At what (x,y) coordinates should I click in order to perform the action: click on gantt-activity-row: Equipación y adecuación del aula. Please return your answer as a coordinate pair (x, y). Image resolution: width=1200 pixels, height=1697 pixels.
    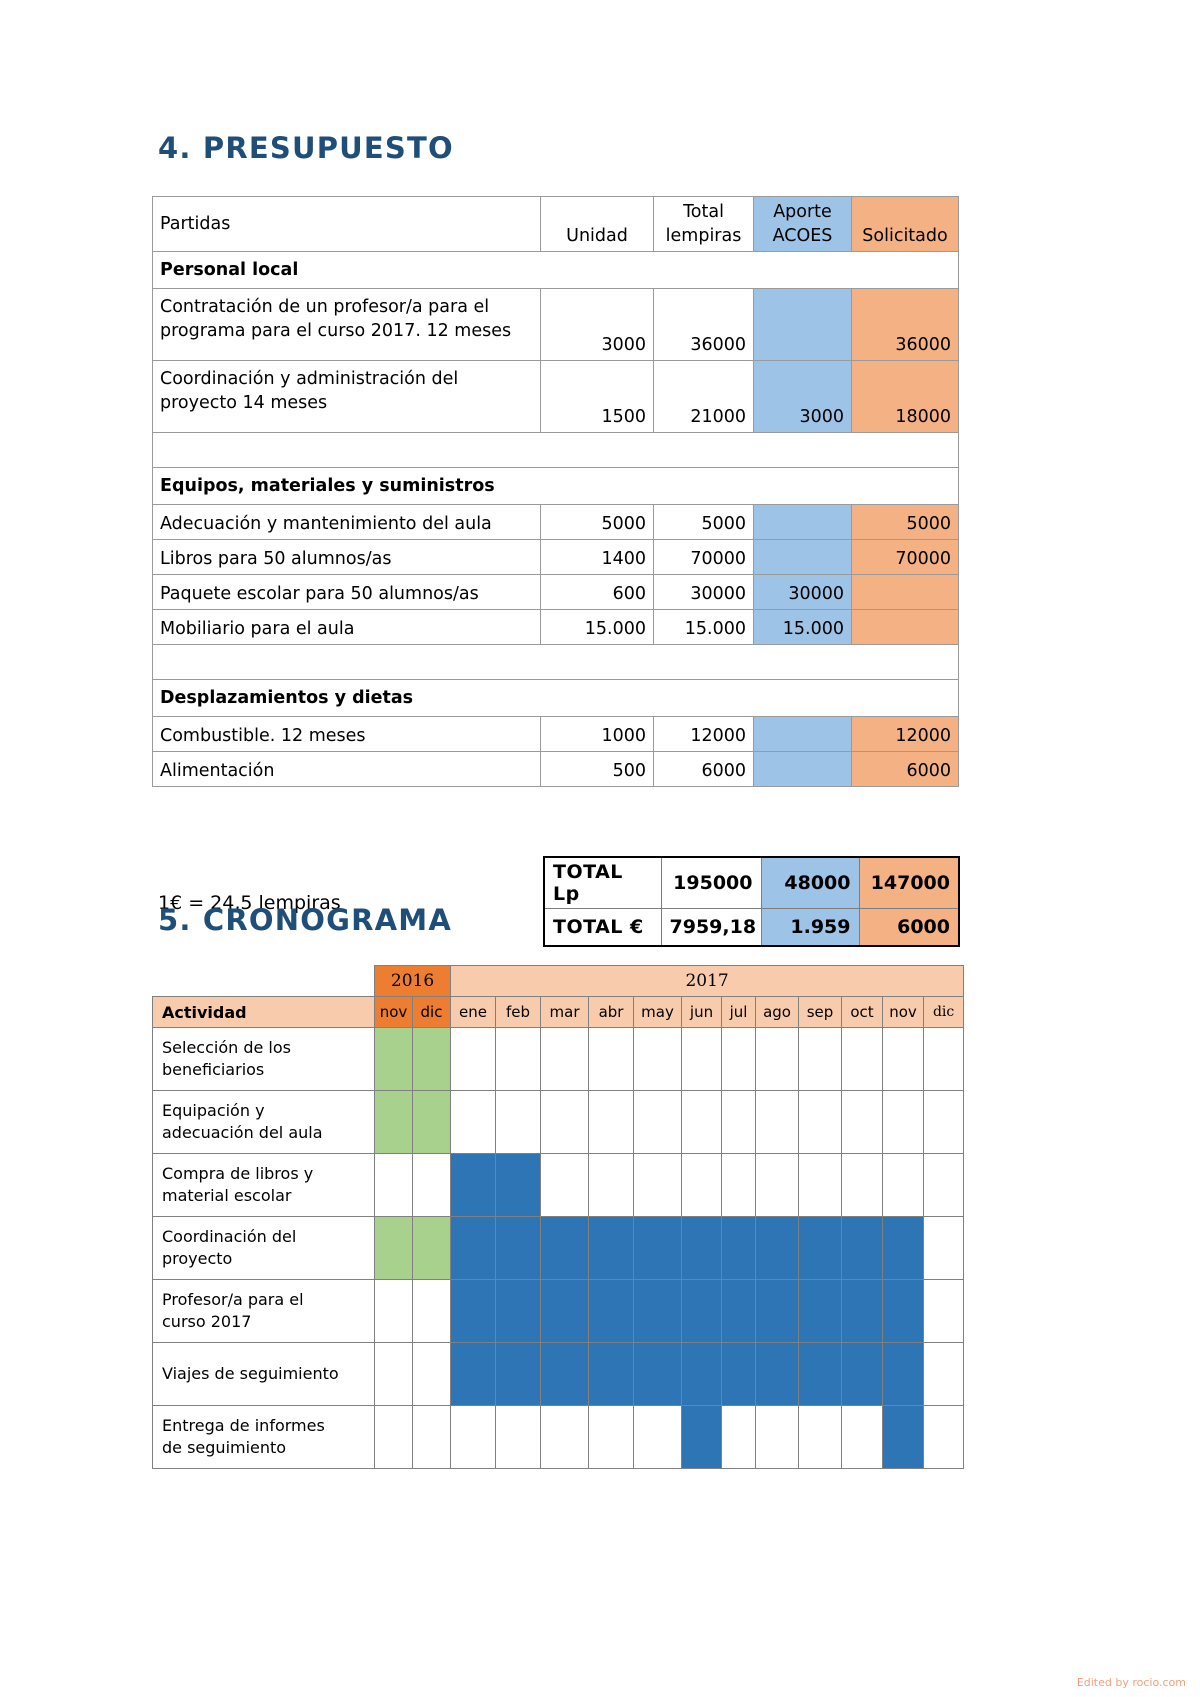
    Looking at the image, I should click on (558, 1122).